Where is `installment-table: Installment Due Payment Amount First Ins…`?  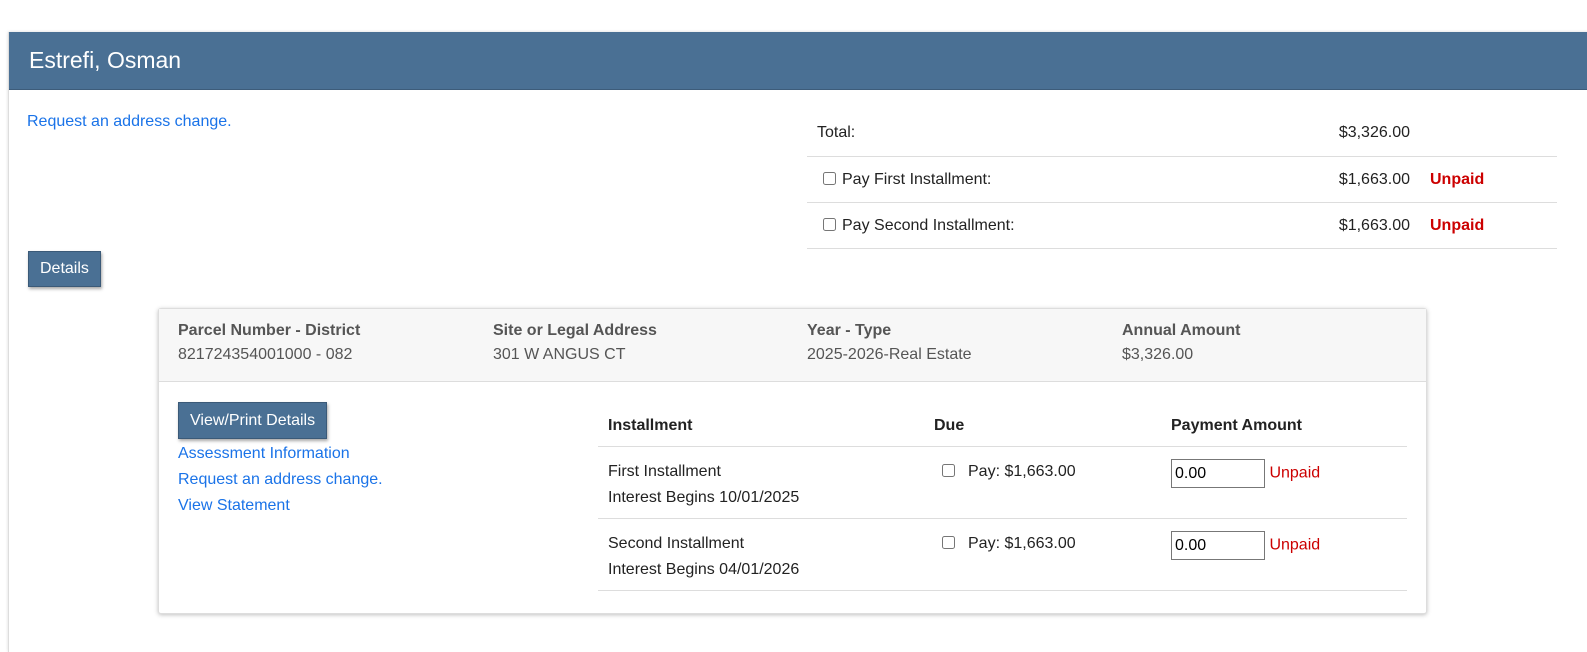
installment-table: Installment Due Payment Amount First Ins… is located at coordinates (1002, 498).